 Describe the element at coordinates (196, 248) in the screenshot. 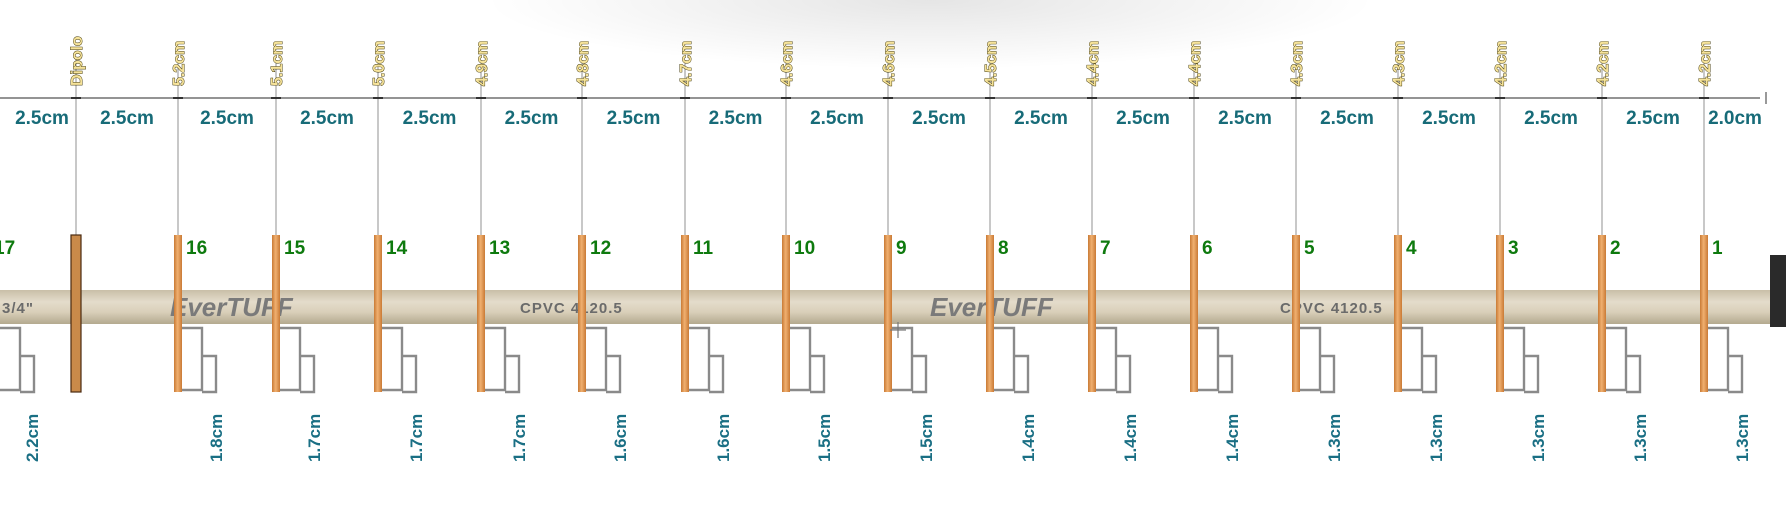

I see `element-number: 16` at that location.